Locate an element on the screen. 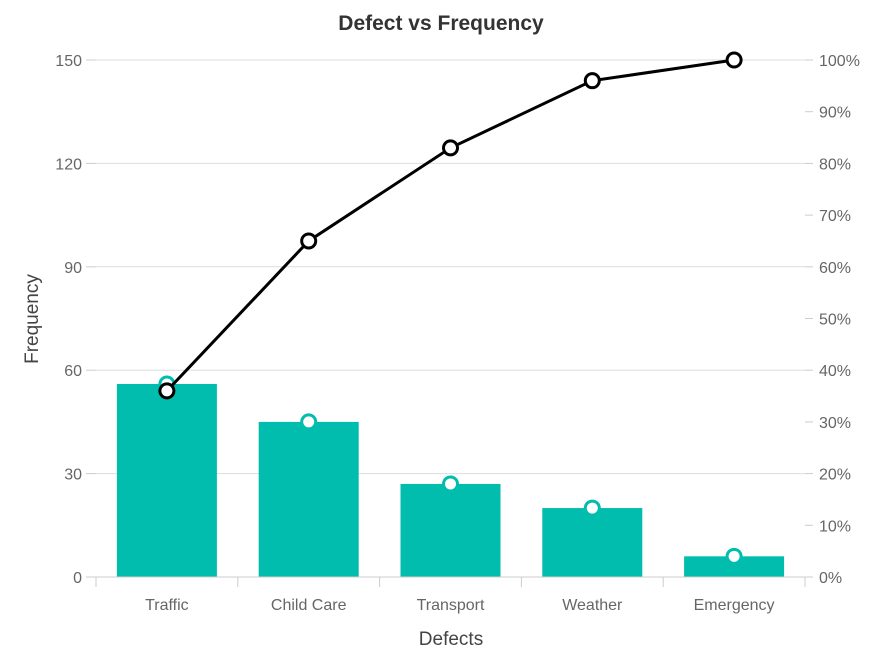 The width and height of the screenshot is (883, 668). x-axis-title: Defects is located at coordinates (451, 639).